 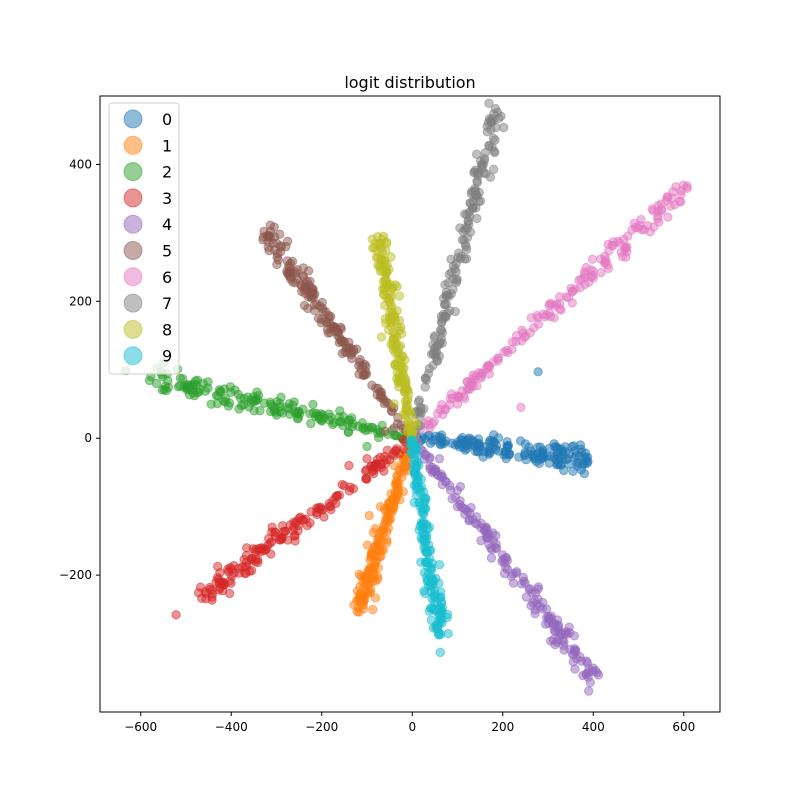 What do you see at coordinates (167, 198) in the screenshot?
I see `legend-label: 3` at bounding box center [167, 198].